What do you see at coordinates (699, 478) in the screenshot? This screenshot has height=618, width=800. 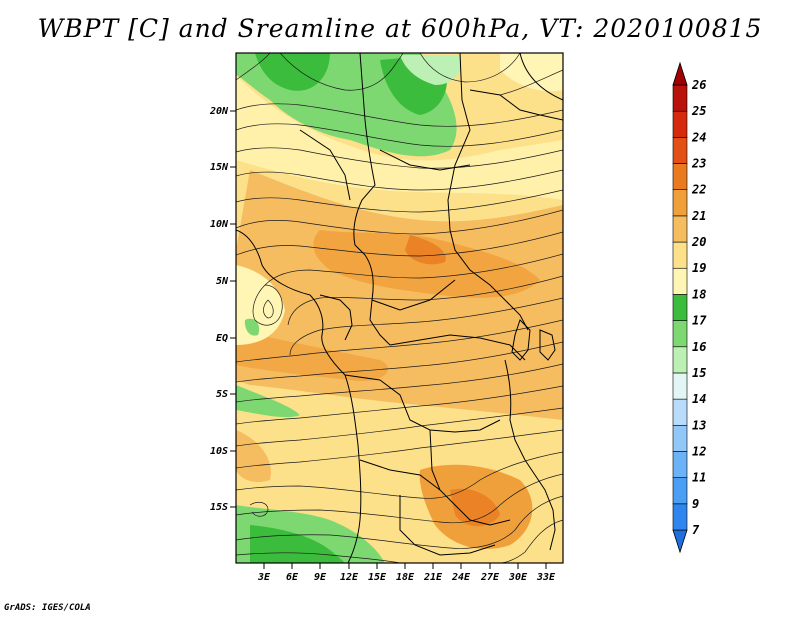 I see `colorbar-label: 11` at bounding box center [699, 478].